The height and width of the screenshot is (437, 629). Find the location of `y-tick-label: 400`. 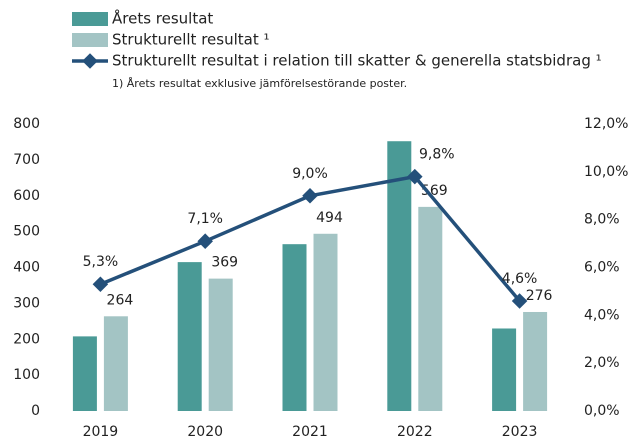

y-tick-label: 400 is located at coordinates (26, 268).